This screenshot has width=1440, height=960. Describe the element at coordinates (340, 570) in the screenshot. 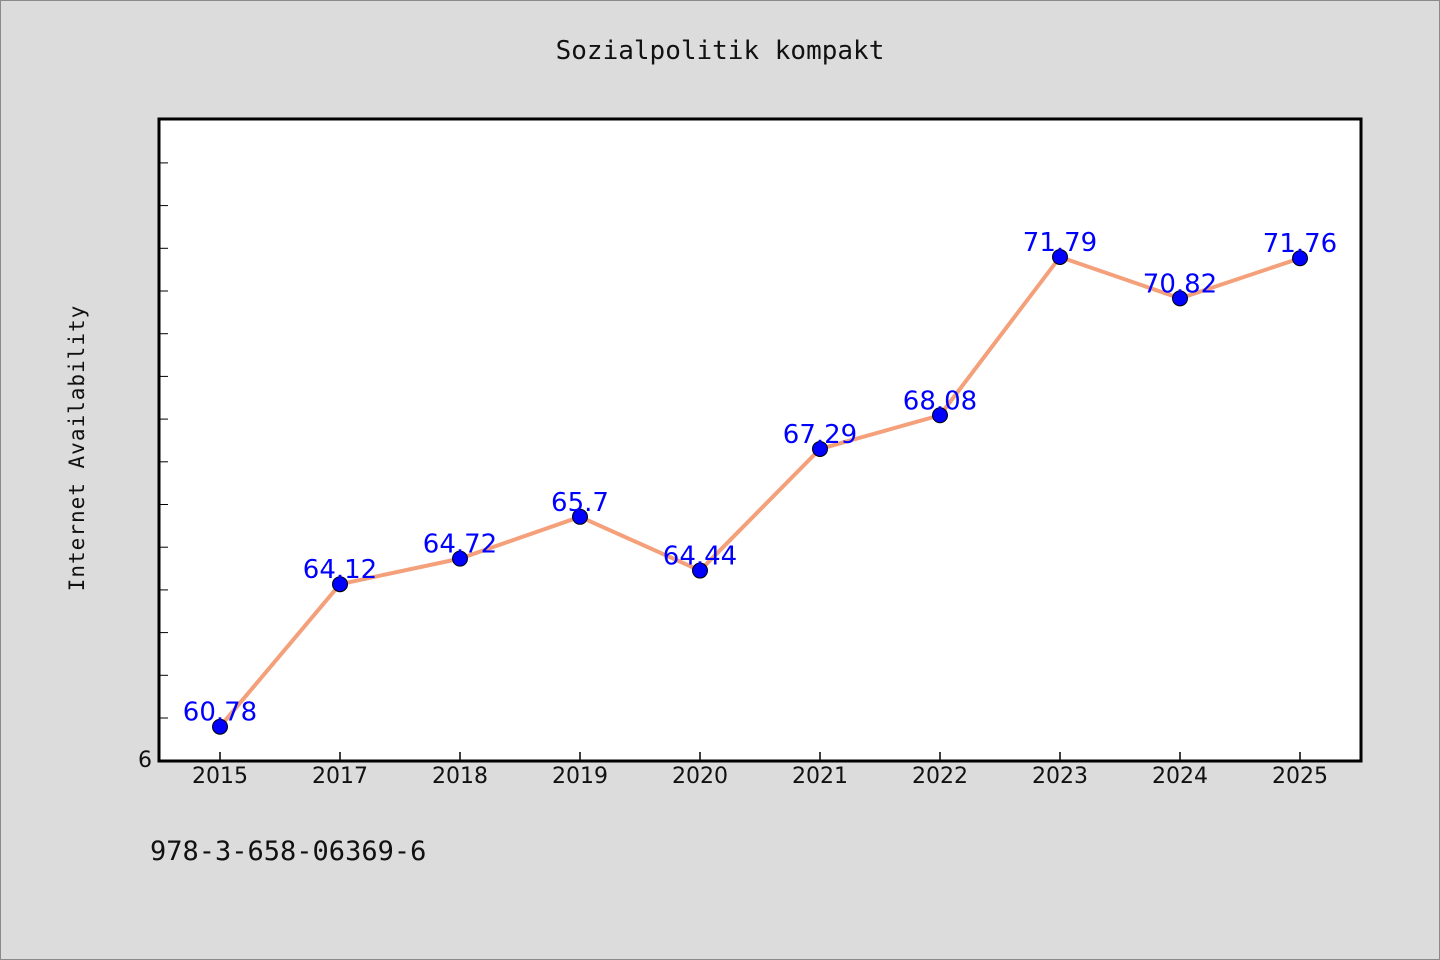

I see `data-label: 64.12` at that location.